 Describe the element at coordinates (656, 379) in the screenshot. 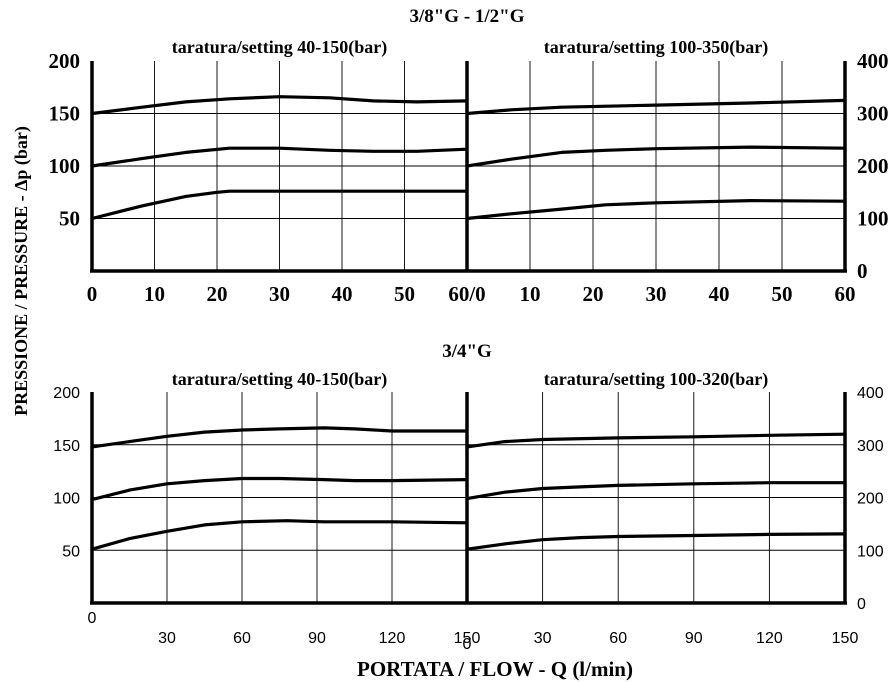

I see `panel-subtitle: taratura/setting 100-320(bar)` at that location.